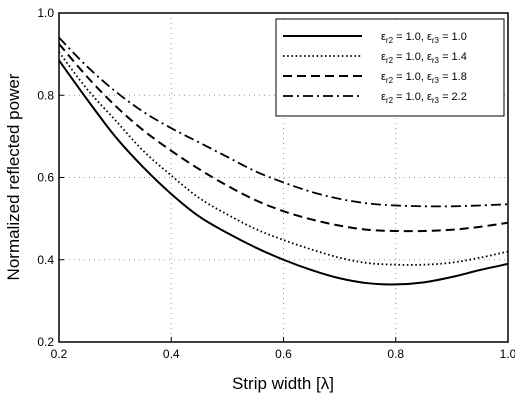 The image size is (515, 403). I want to click on x-tick-label: 0.4, so click(171, 354).